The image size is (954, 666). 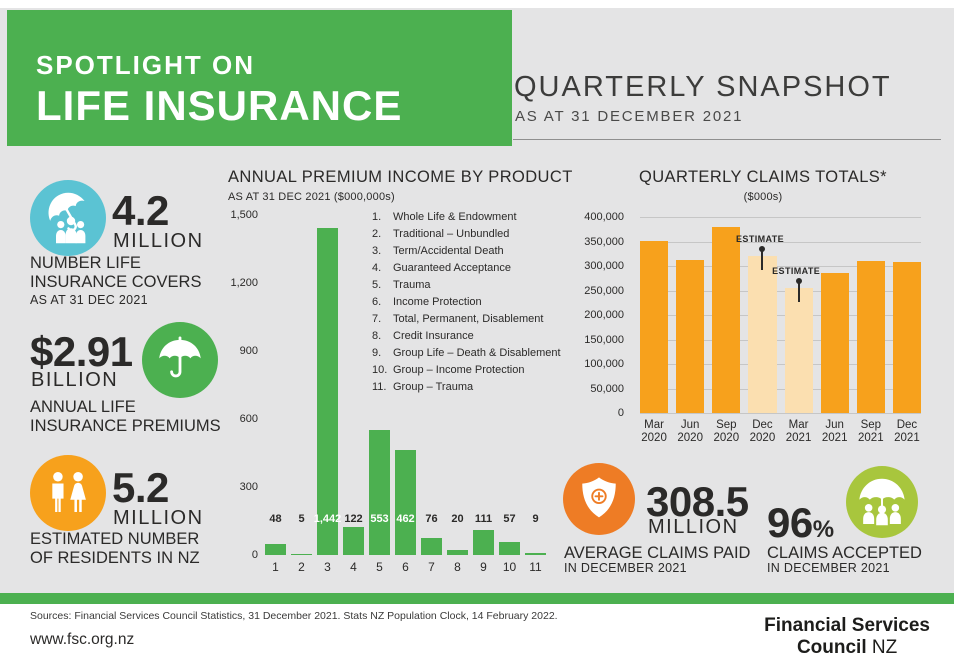 I want to click on premium-x-tick-label: 6, so click(x=405, y=567).